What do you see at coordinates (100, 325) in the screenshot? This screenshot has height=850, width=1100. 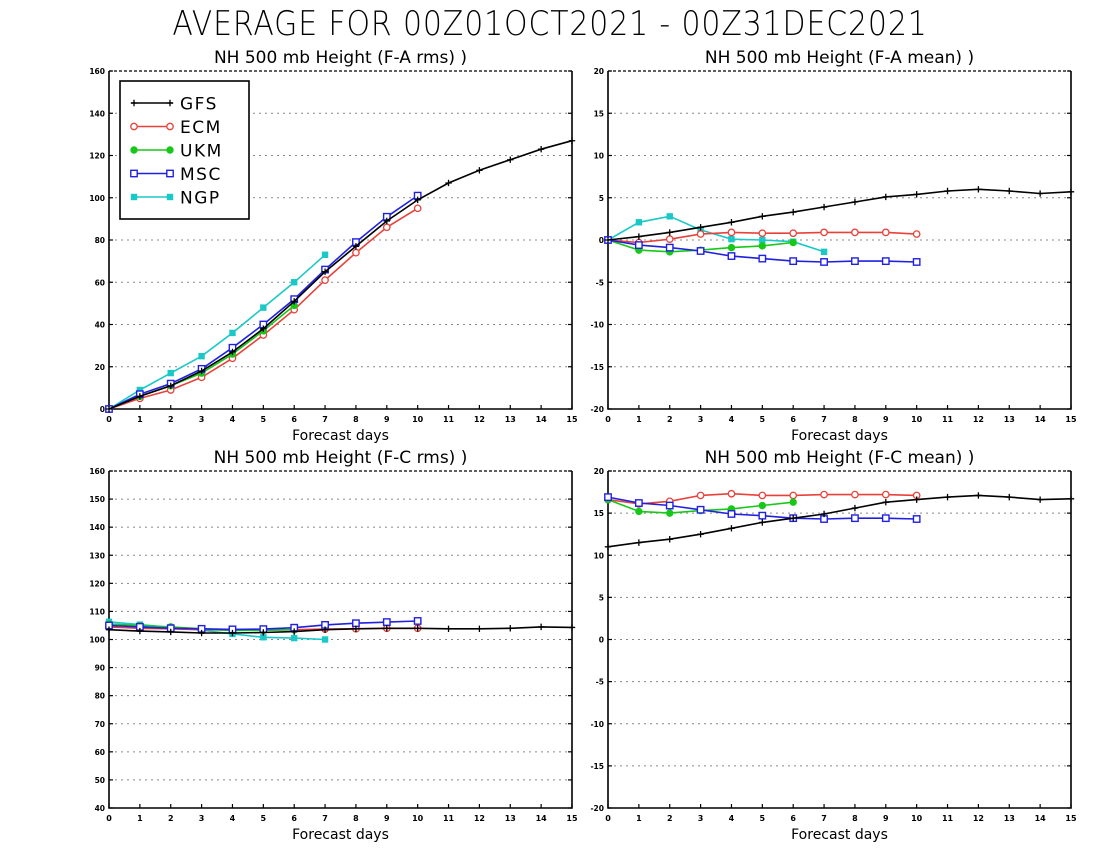 I see `y-tick-label: 40` at bounding box center [100, 325].